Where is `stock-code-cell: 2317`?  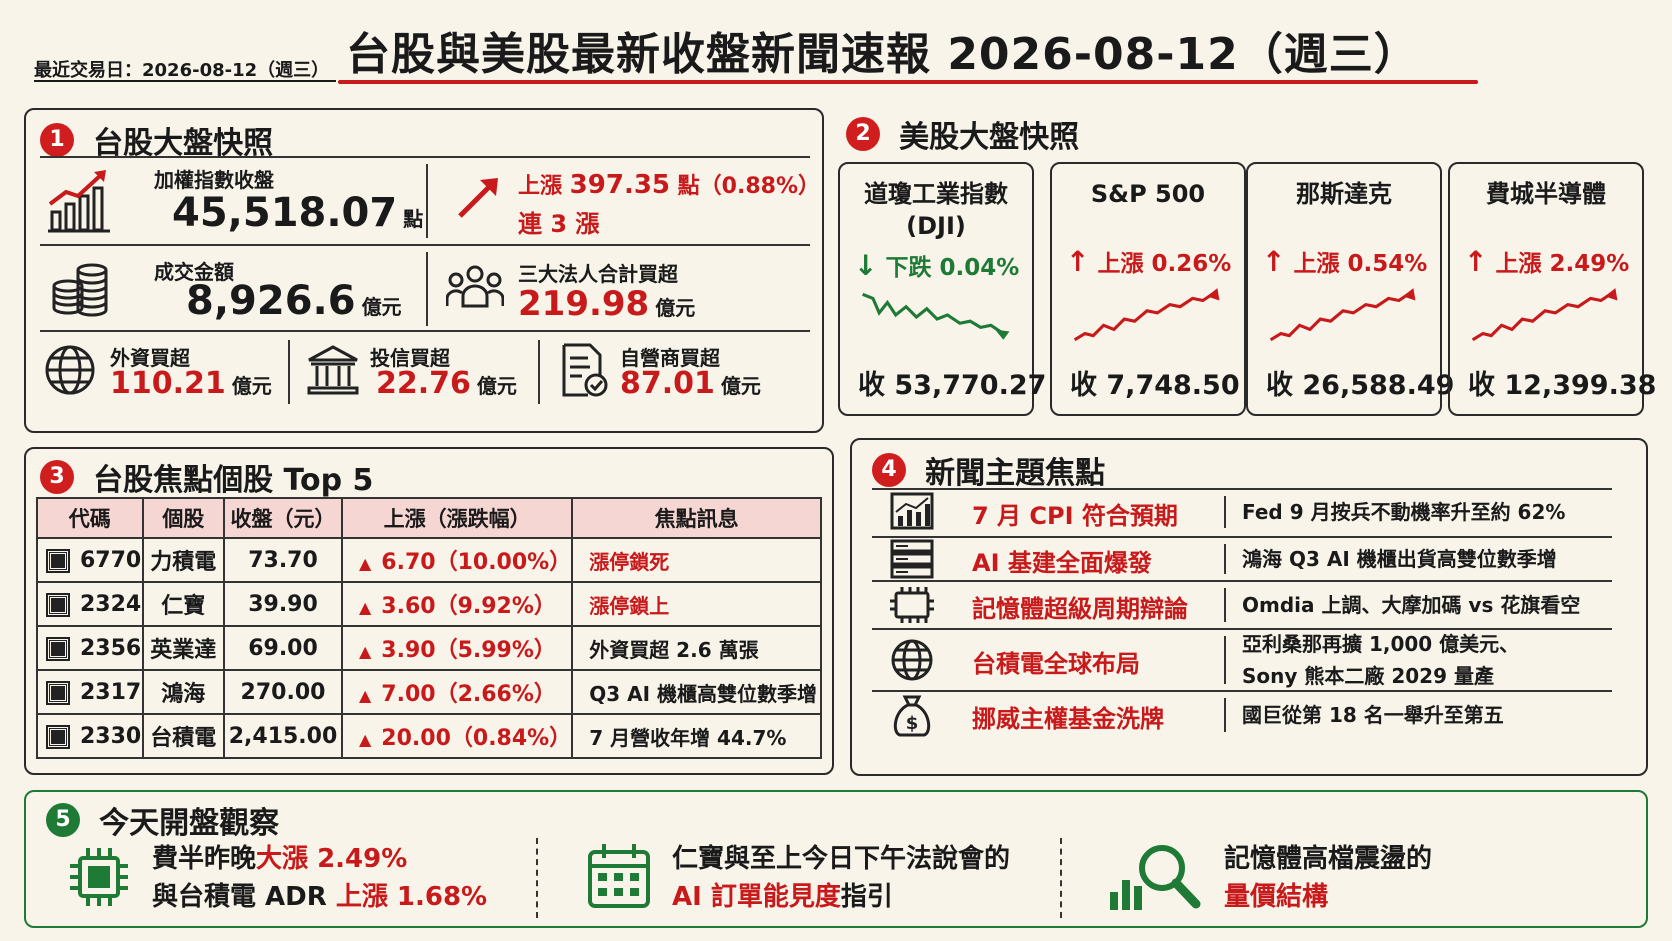 stock-code-cell: 2317 is located at coordinates (90, 692).